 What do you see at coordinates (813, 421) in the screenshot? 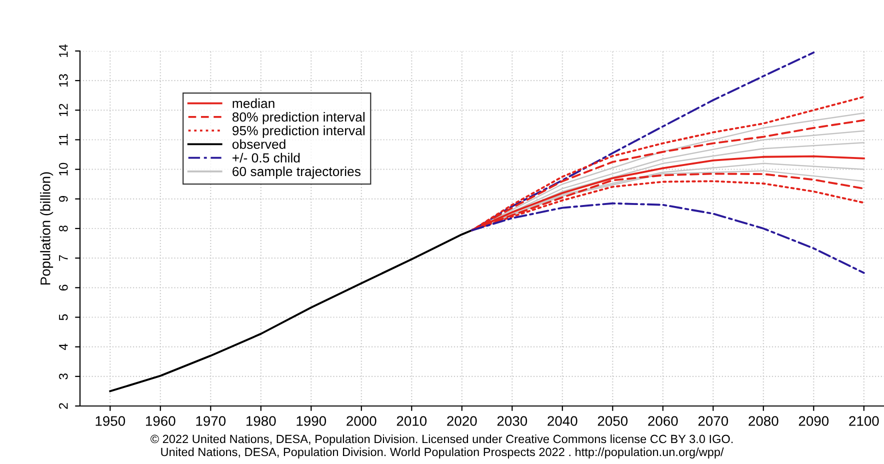
I see `x-tick-label: 2090` at bounding box center [813, 421].